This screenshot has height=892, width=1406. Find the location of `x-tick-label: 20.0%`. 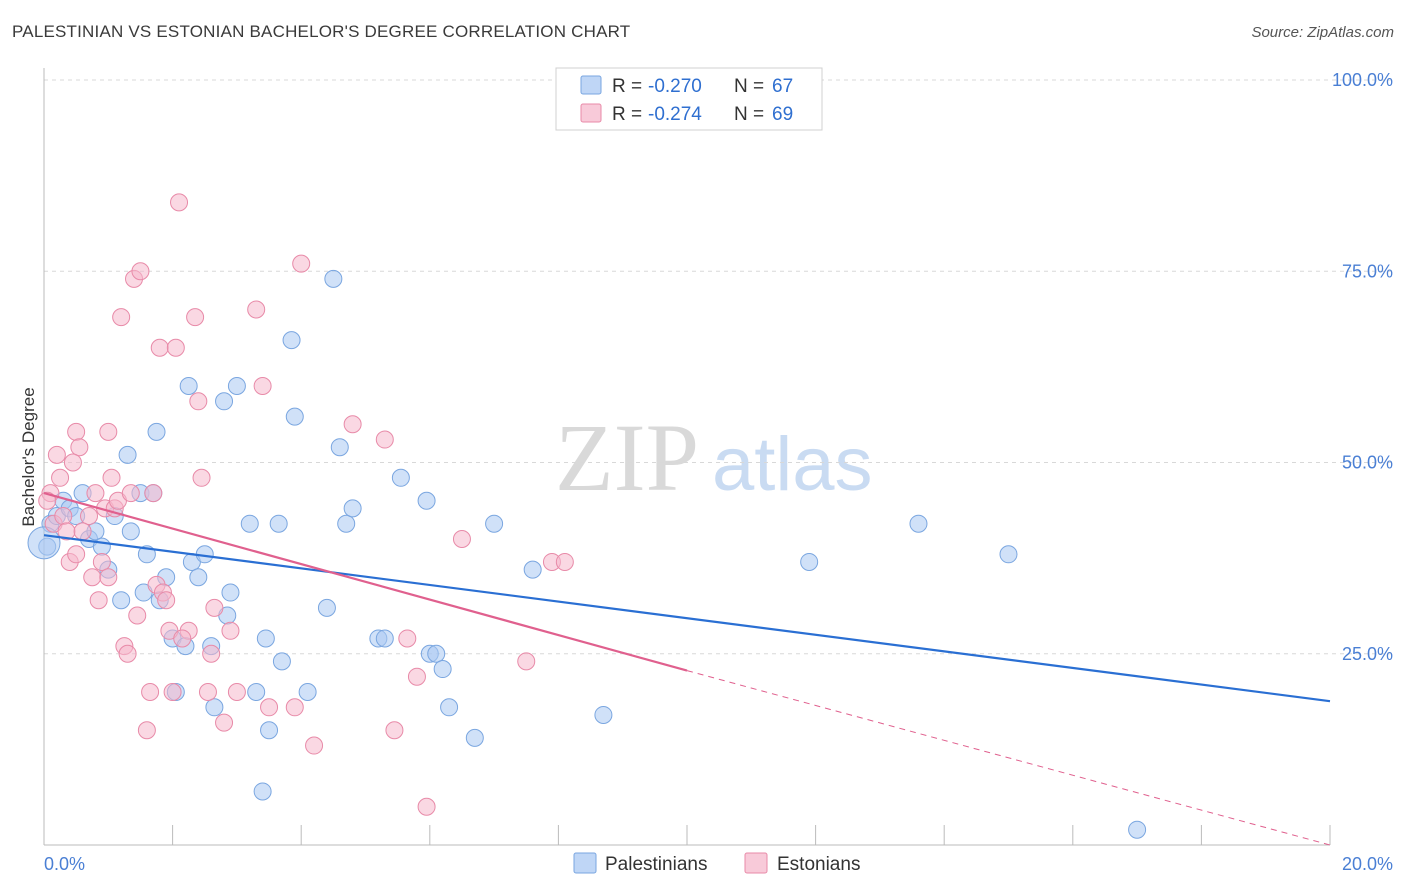

x-tick-label: 20.0% is located at coordinates (1367, 864).